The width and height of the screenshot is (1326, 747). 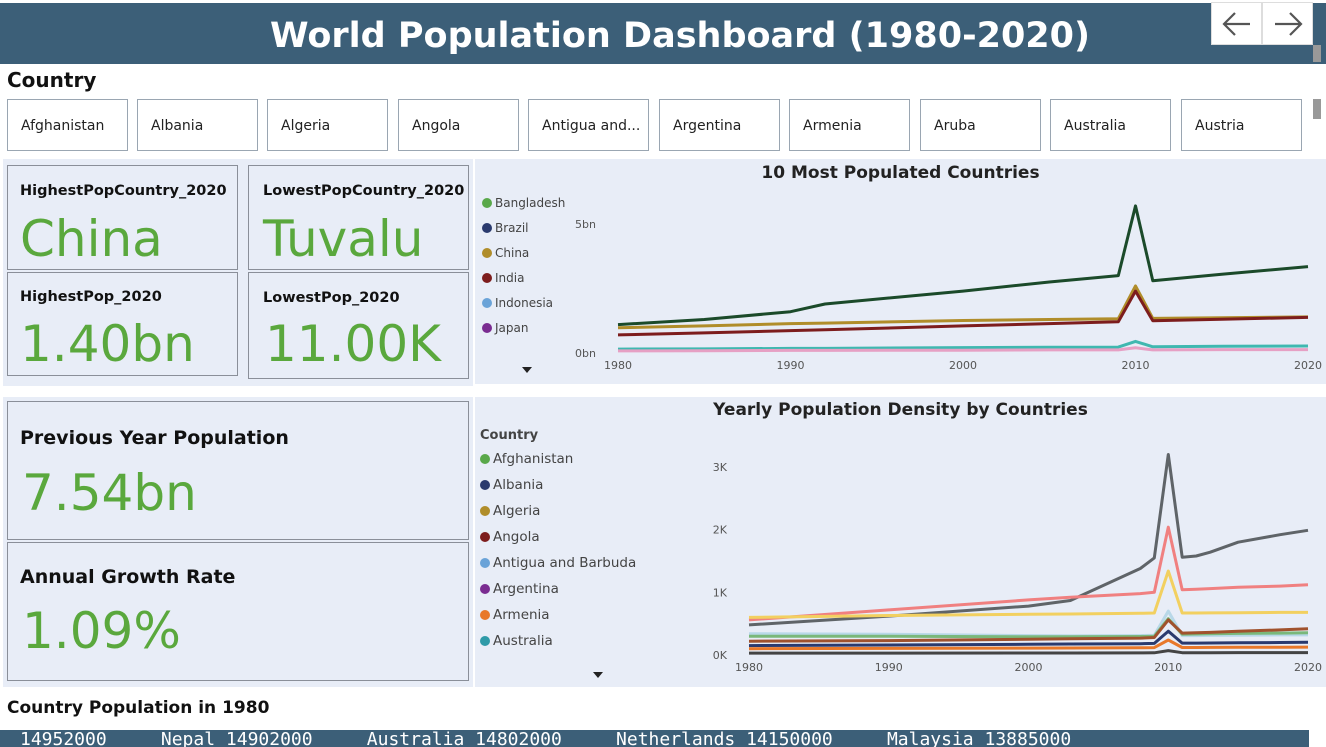 I want to click on legend-item: India, so click(x=503, y=278).